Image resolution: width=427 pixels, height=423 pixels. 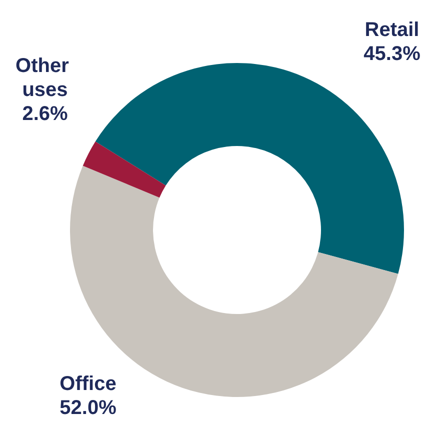 What do you see at coordinates (88, 408) in the screenshot?
I see `data-label: 52.0%` at bounding box center [88, 408].